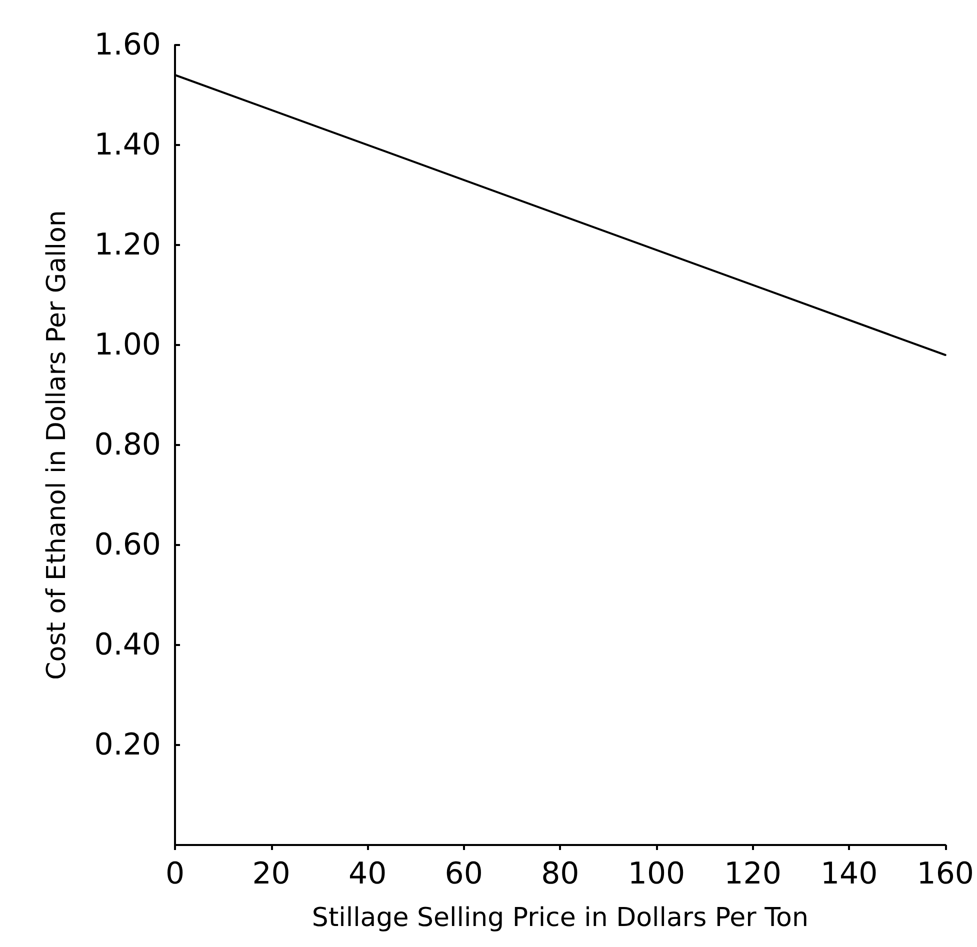 The width and height of the screenshot is (977, 947). Describe the element at coordinates (57, 445) in the screenshot. I see `y-axis-title: Cost of Ethanol in Dollars Per Gallon` at that location.